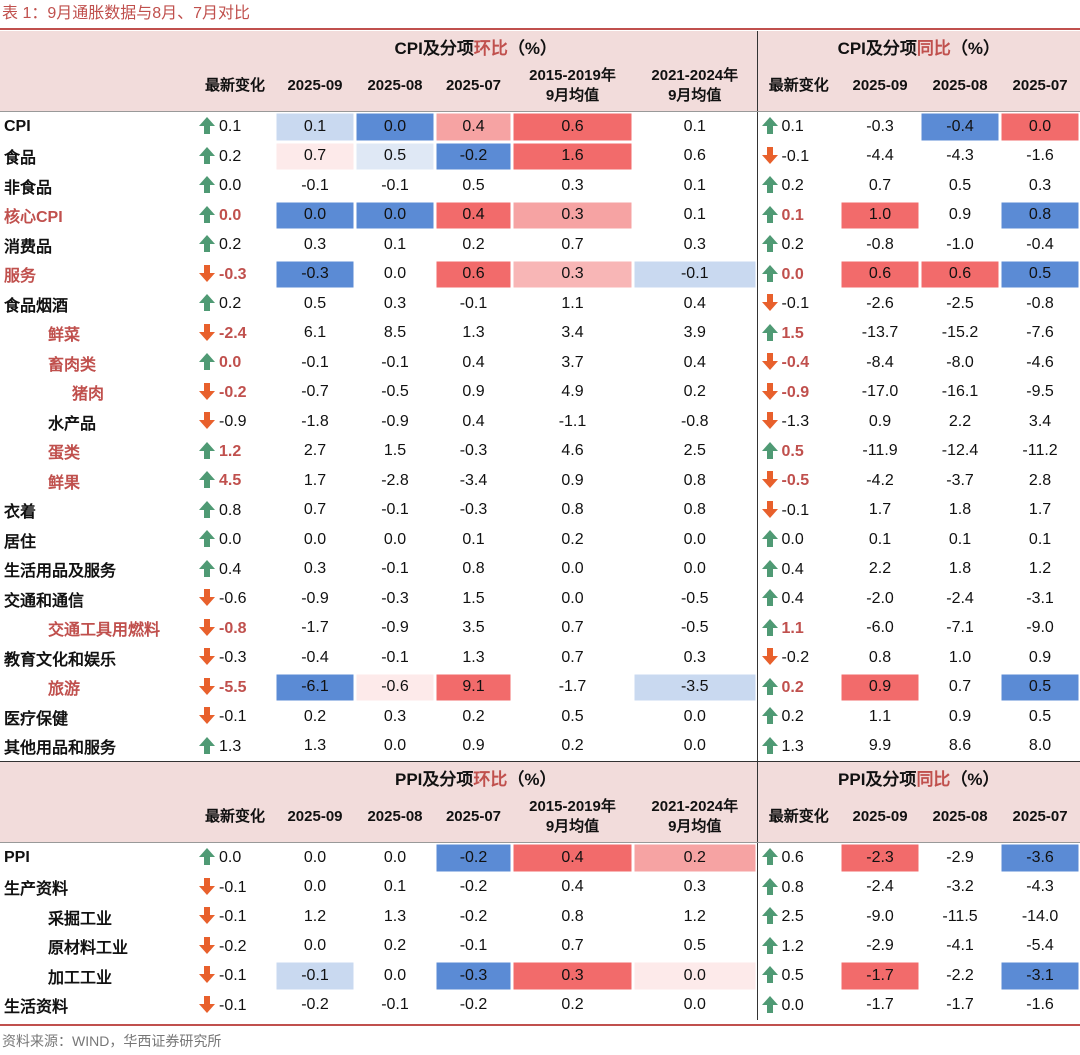 The width and height of the screenshot is (1080, 1055). I want to click on value-cell: -4.1, so click(960, 947).